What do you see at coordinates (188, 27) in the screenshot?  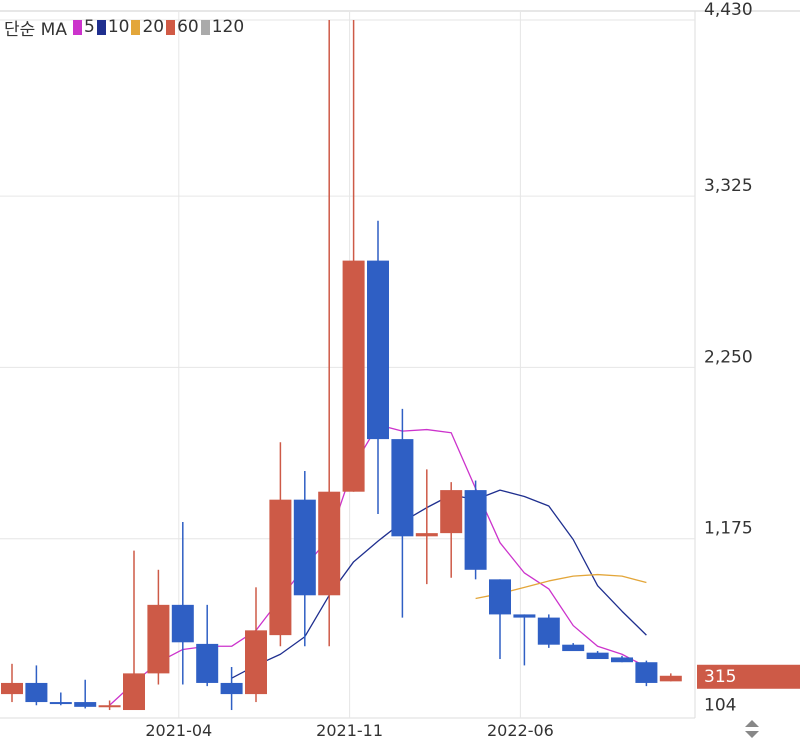 I see `legend-label: 60` at bounding box center [188, 27].